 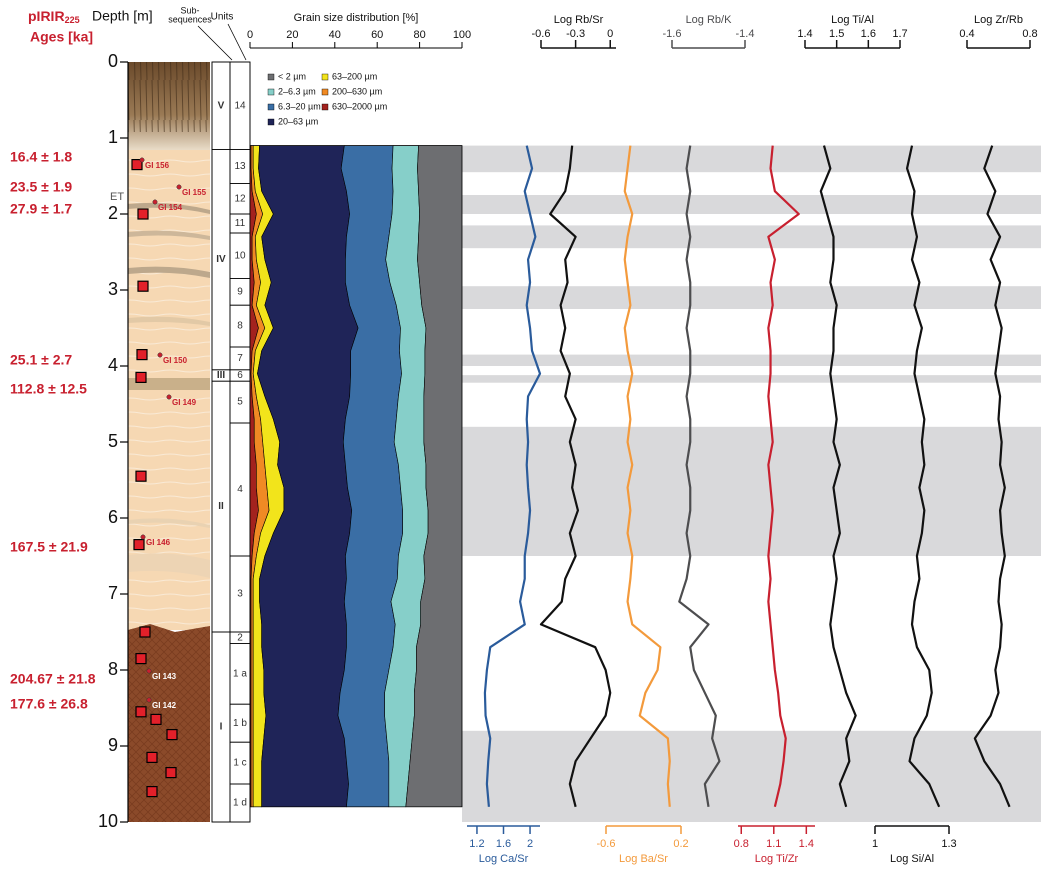 What do you see at coordinates (462, 35) in the screenshot?
I see `grain-tick-label: 100` at bounding box center [462, 35].